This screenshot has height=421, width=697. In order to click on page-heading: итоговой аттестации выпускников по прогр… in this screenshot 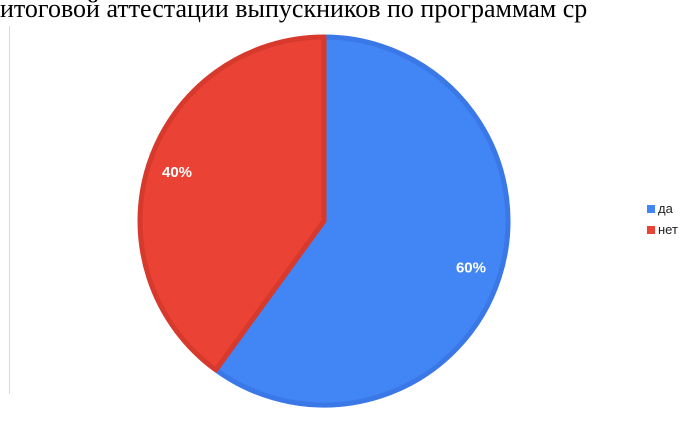, I will do `click(294, 11)`.